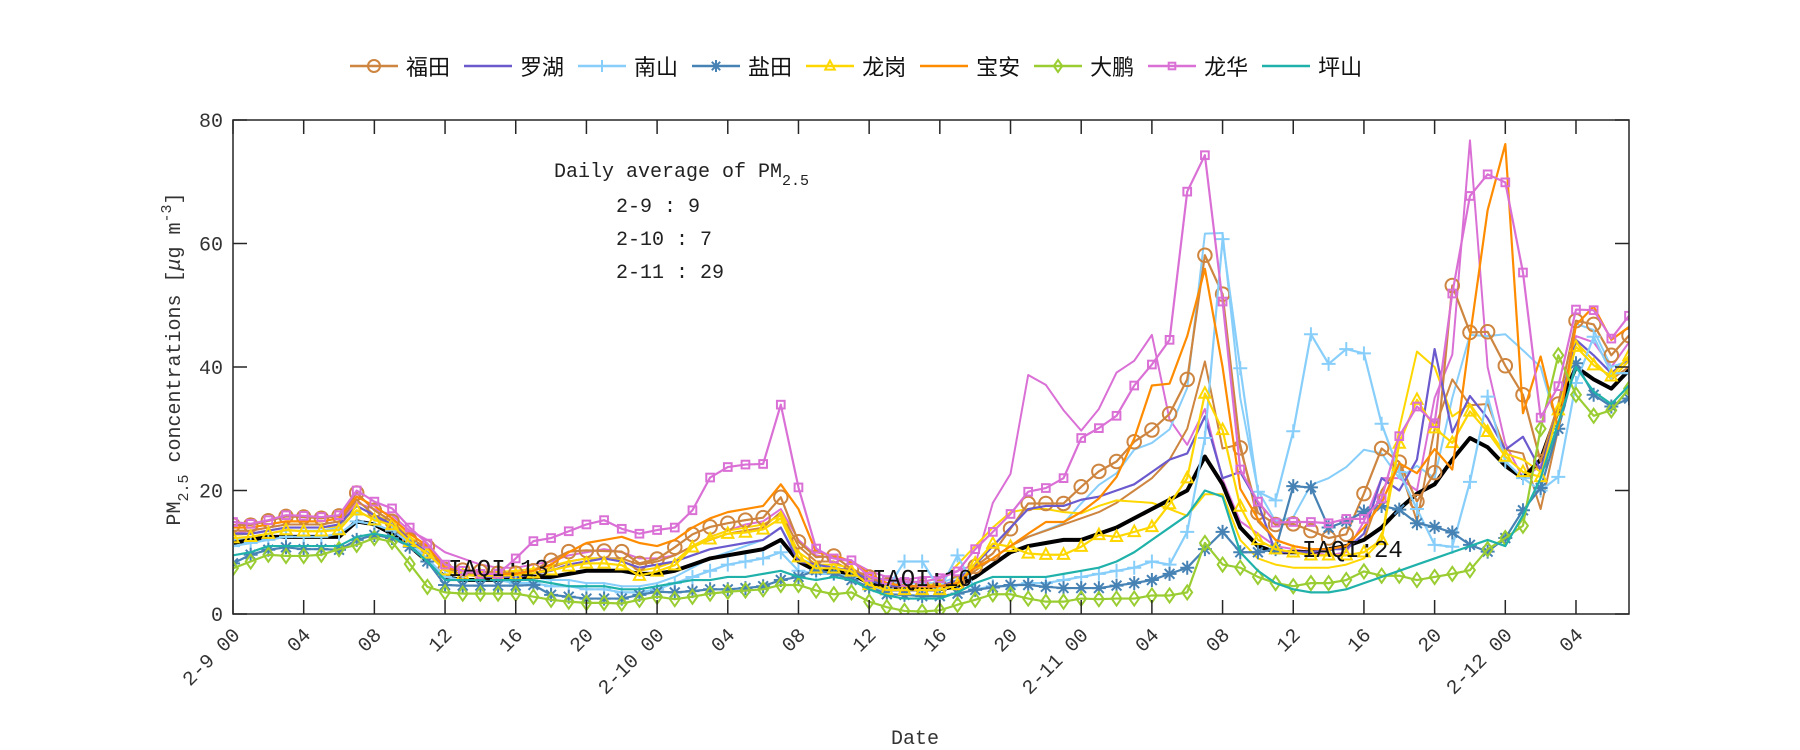  Describe the element at coordinates (658, 207) in the screenshot. I see `daily-average-value: 2-9 : 9` at that location.